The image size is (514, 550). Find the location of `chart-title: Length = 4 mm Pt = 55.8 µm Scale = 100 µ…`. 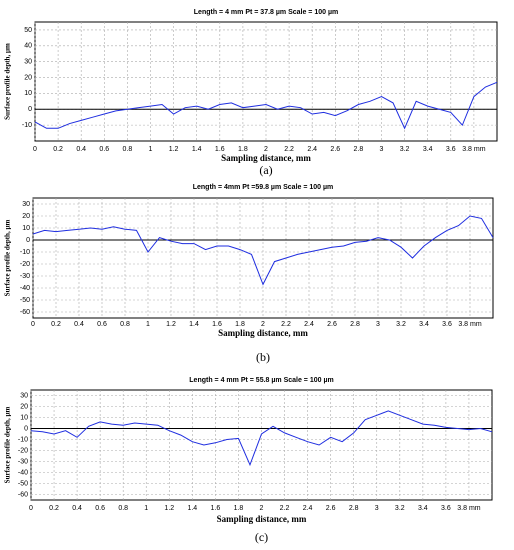

chart-title: Length = 4 mm Pt = 55.8 µm Scale = 100 µ… is located at coordinates (261, 380).